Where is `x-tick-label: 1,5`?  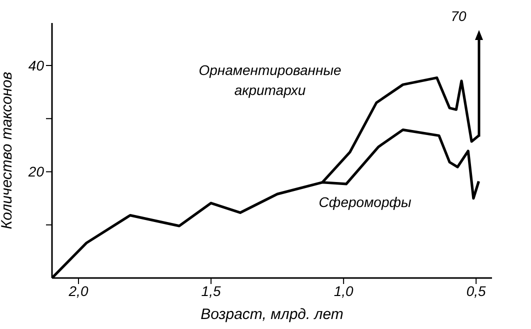 x-tick-label: 1,5 is located at coordinates (211, 290).